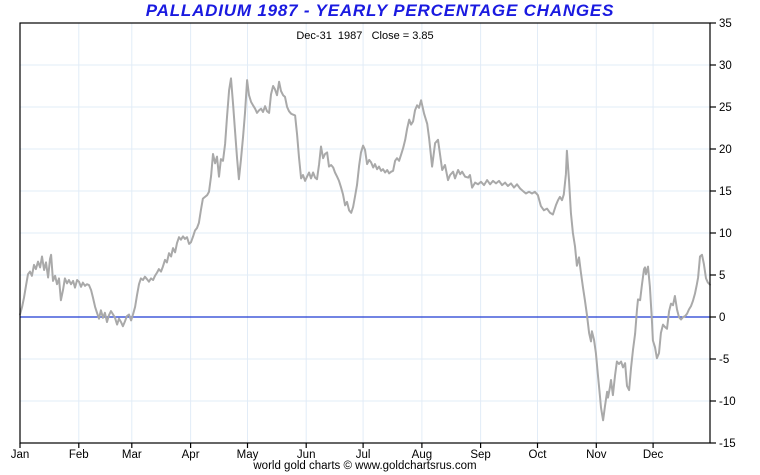 The image size is (760, 475). What do you see at coordinates (724, 360) in the screenshot?
I see `y-tick-label: -5` at bounding box center [724, 360].